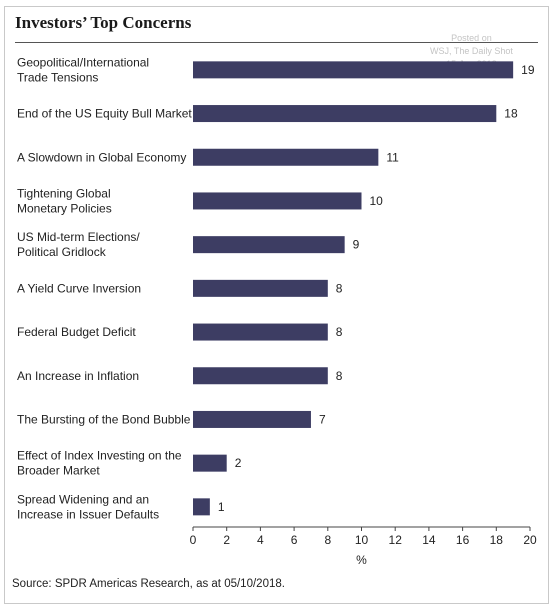 The width and height of the screenshot is (557, 608). I want to click on category-label: The Bursting of the Bond Bubble, so click(104, 419).